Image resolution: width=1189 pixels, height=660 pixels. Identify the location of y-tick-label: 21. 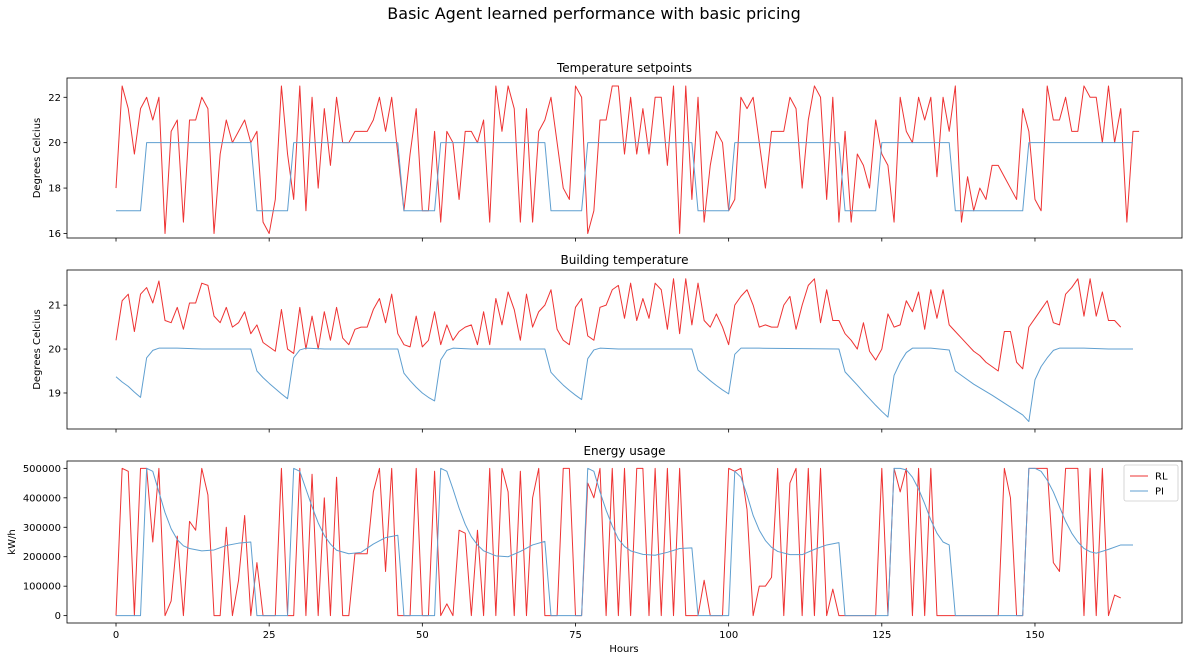
(54, 306).